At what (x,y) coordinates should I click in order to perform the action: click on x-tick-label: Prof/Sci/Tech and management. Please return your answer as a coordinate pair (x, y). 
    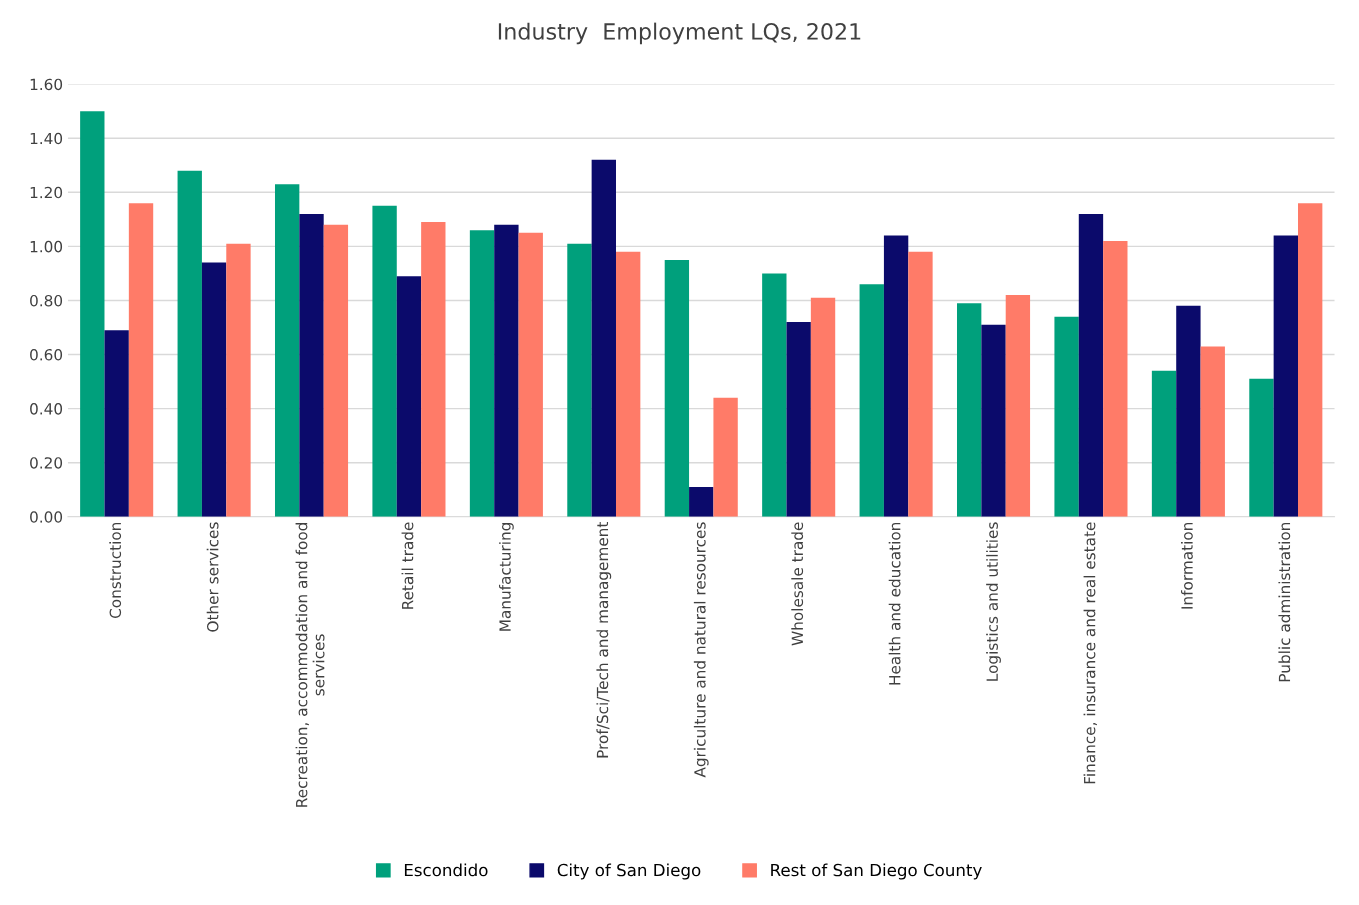
    Looking at the image, I should click on (604, 639).